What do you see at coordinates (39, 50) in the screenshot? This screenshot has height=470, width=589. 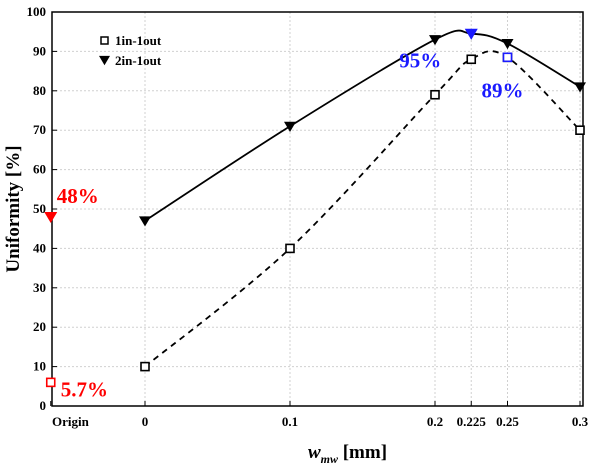 I see `y-tick-label: 90` at bounding box center [39, 50].